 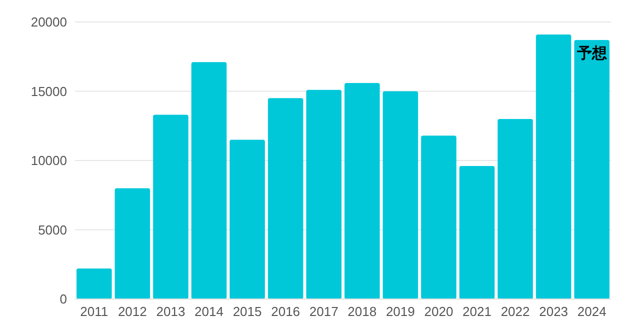 I want to click on x-tick-label: 2022, so click(x=515, y=311).